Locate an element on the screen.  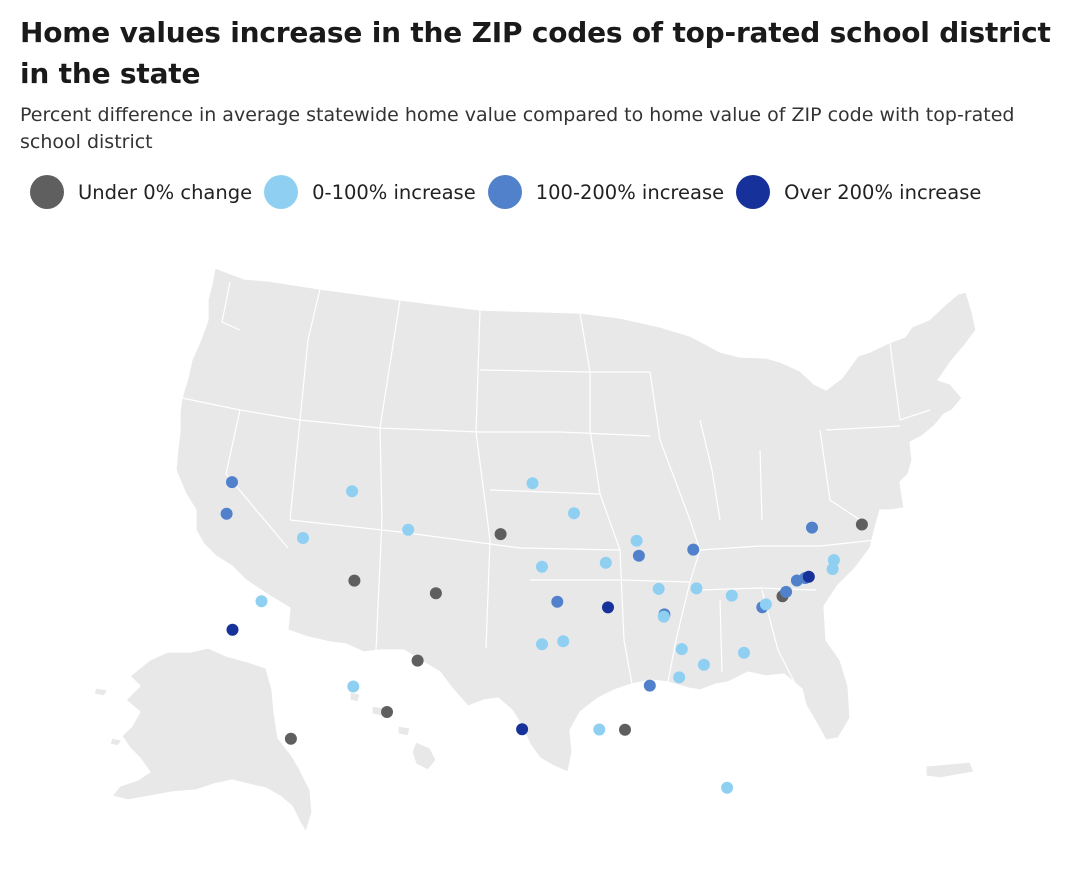
location-marker-texas is located at coordinates (522, 729).